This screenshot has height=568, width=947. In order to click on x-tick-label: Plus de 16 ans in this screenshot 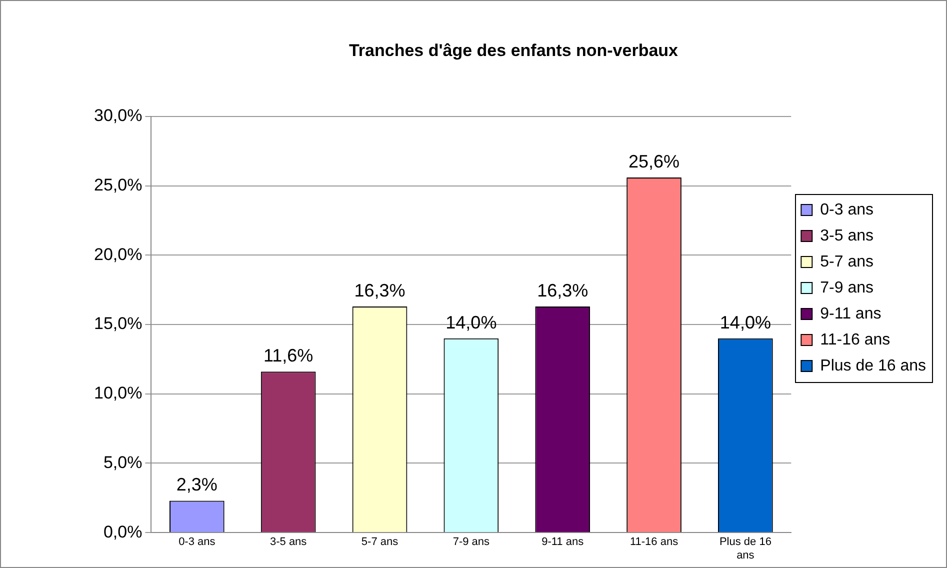, I will do `click(745, 549)`.